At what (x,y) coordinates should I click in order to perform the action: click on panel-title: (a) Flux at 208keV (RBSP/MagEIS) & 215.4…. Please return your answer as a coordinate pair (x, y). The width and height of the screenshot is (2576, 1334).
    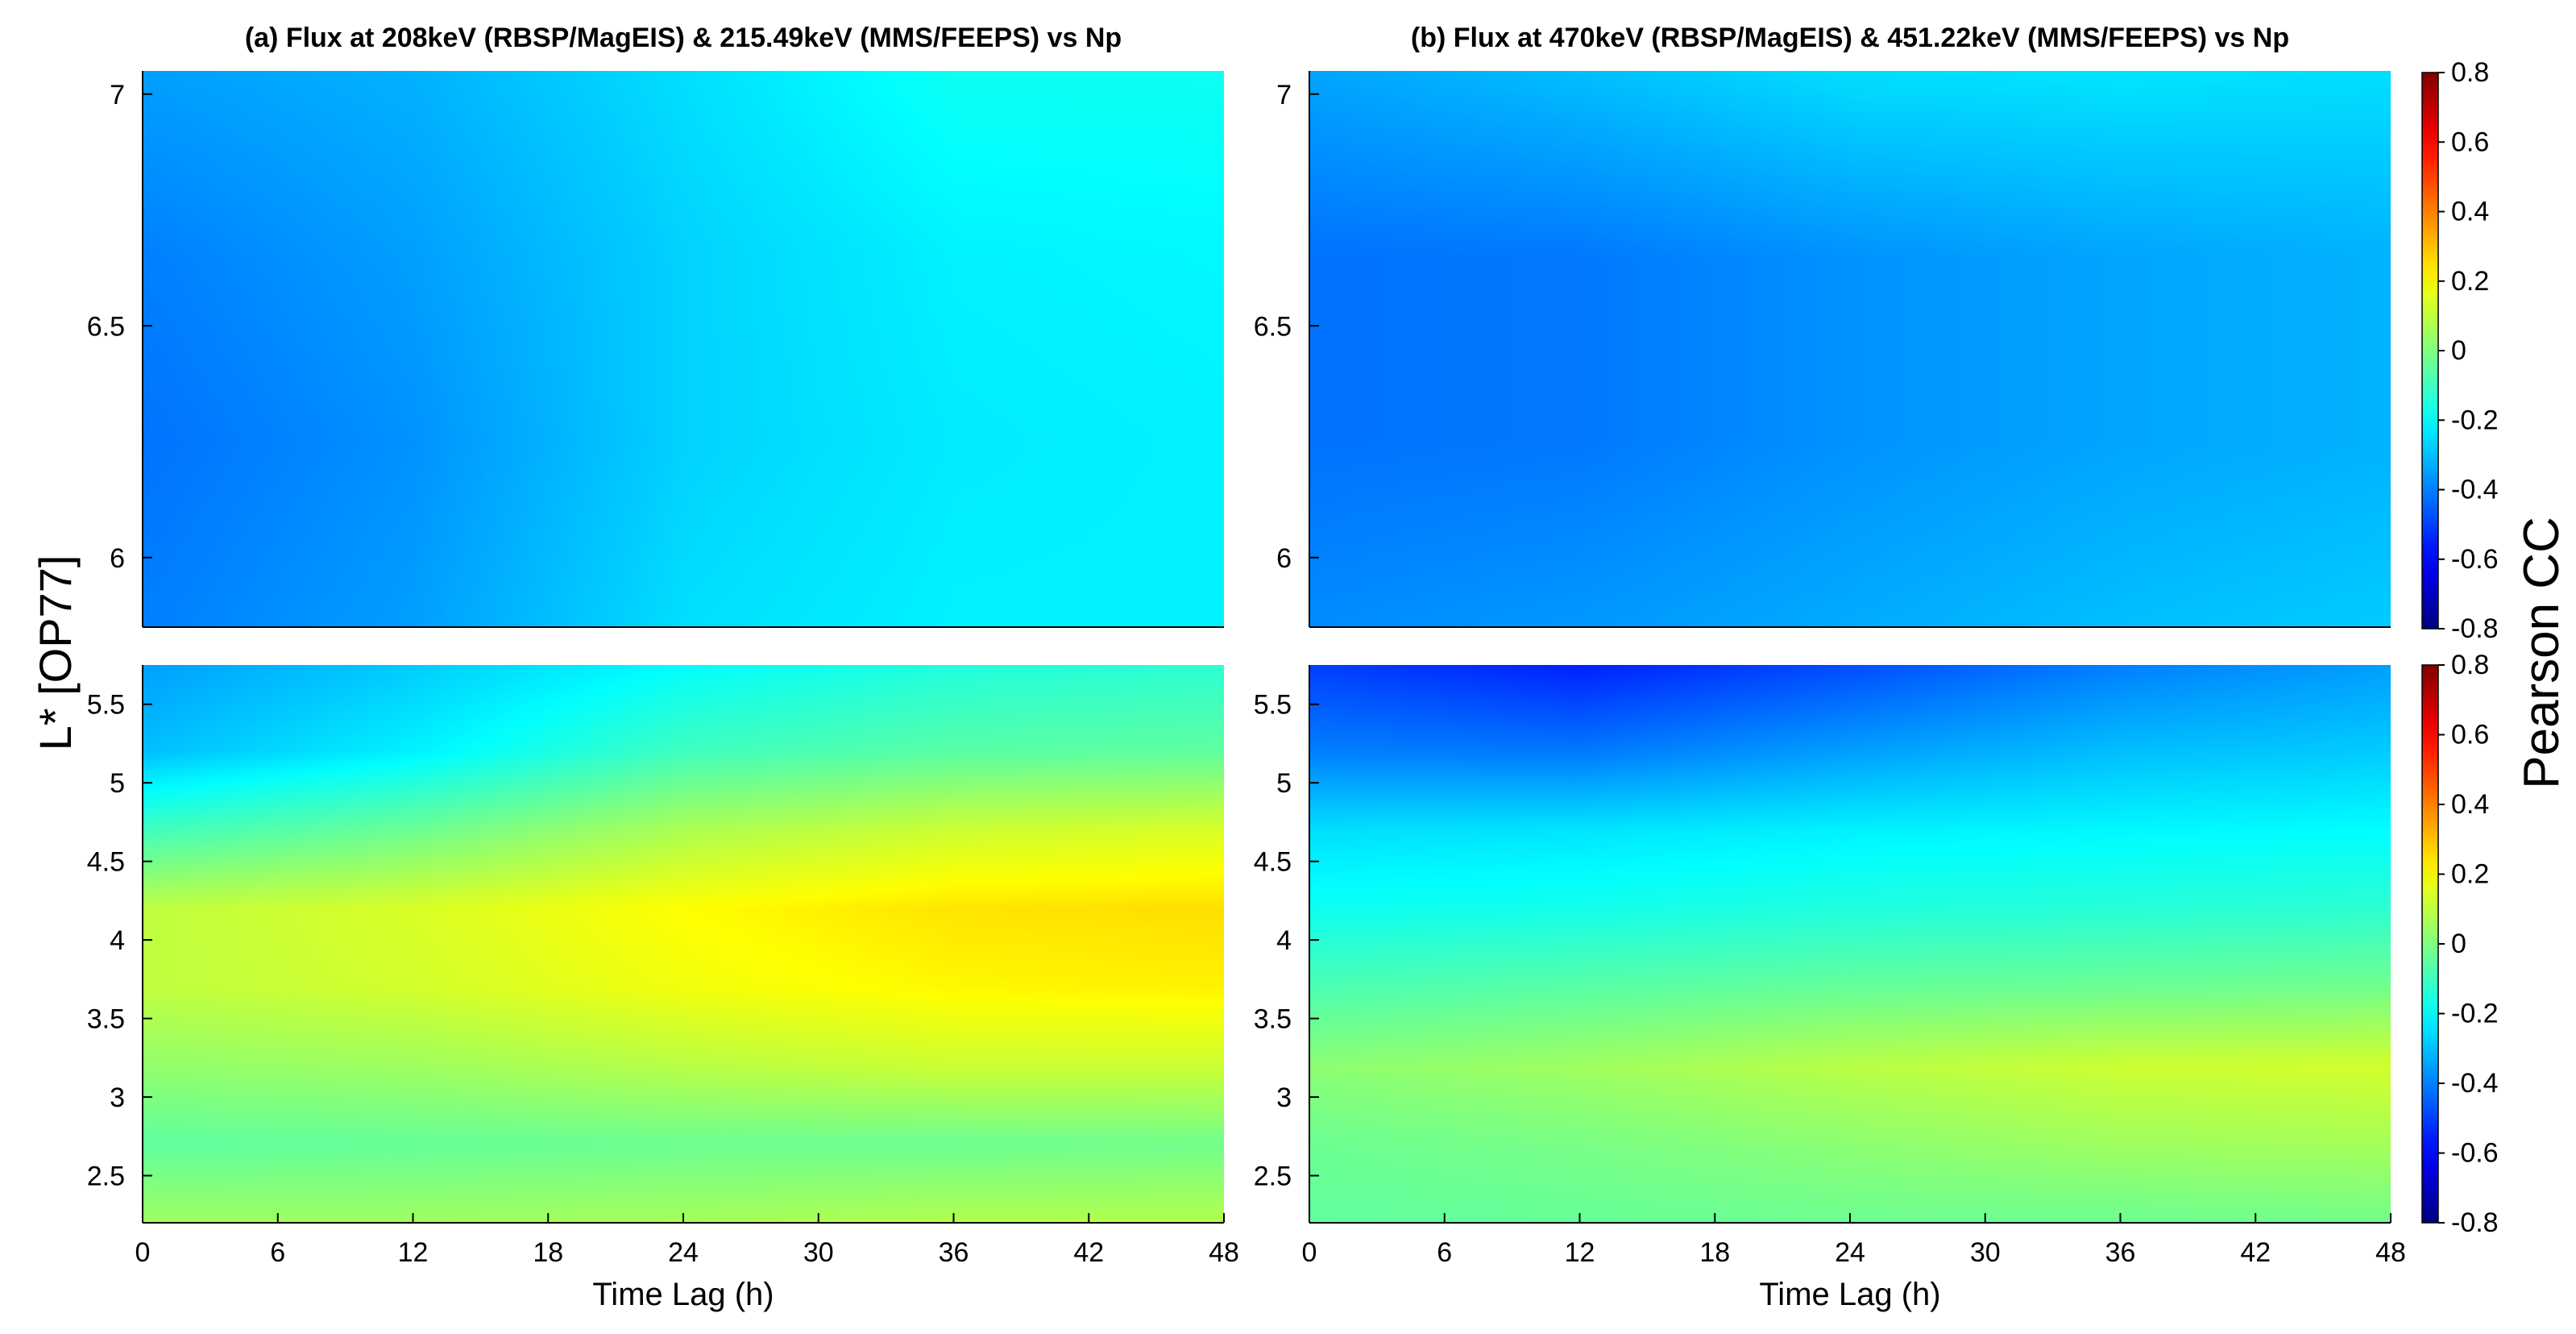
    Looking at the image, I should click on (683, 38).